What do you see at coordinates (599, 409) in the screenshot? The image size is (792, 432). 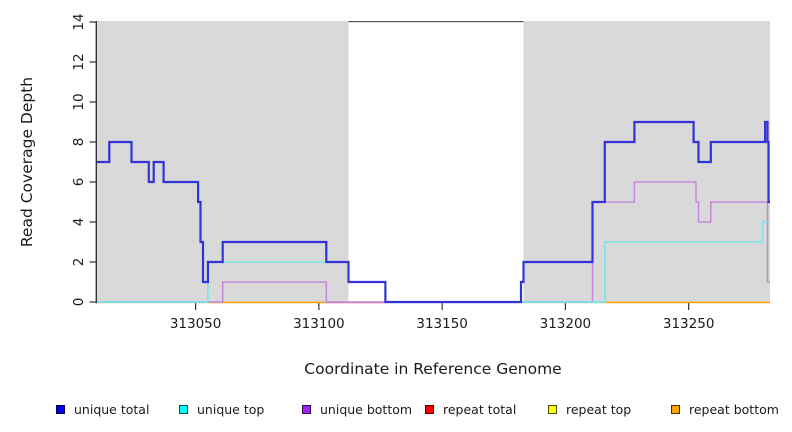 I see `legend-label: repeat top` at bounding box center [599, 409].